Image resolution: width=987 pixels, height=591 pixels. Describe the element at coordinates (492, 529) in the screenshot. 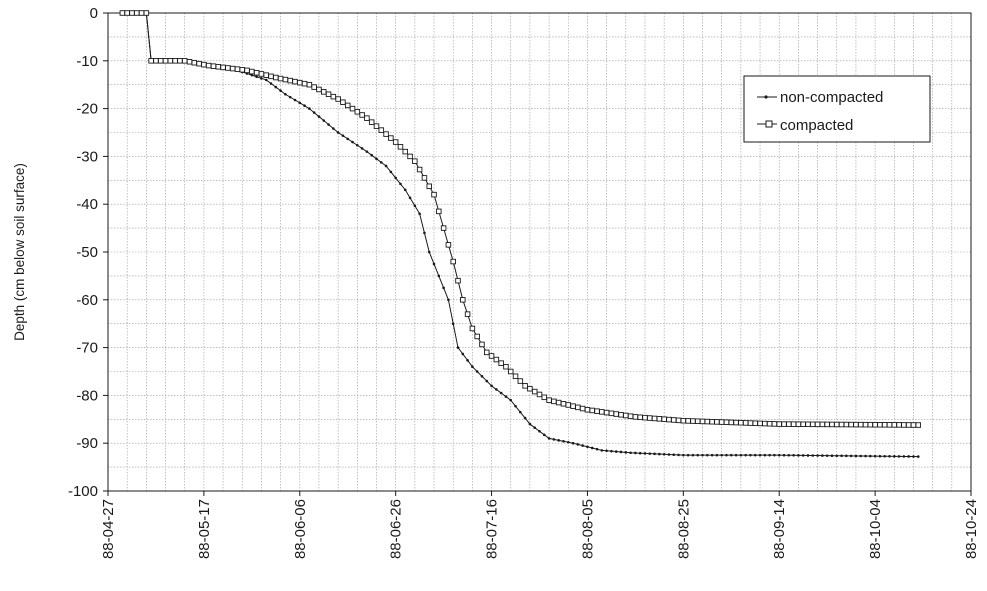

I see `x-tick-label: 88-07-16` at that location.